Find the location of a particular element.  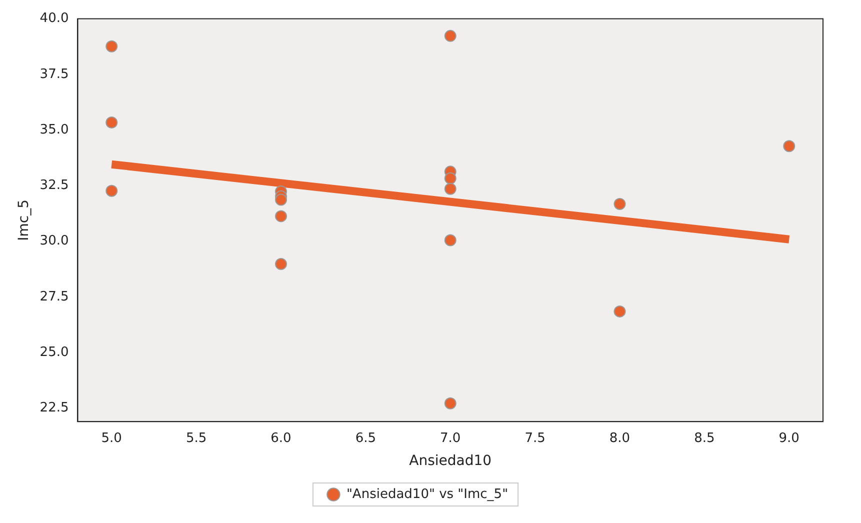

x-tick-label: 7.0 is located at coordinates (450, 438).